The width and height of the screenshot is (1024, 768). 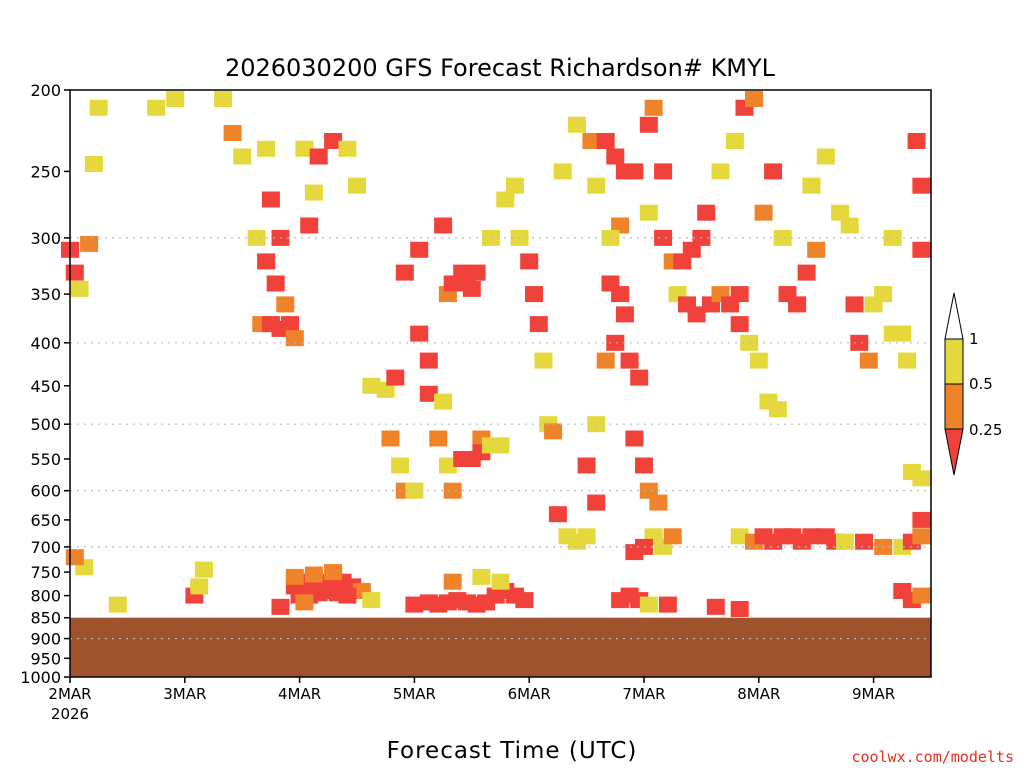 I want to click on x-tick-sublabel: 2026, so click(x=70, y=714).